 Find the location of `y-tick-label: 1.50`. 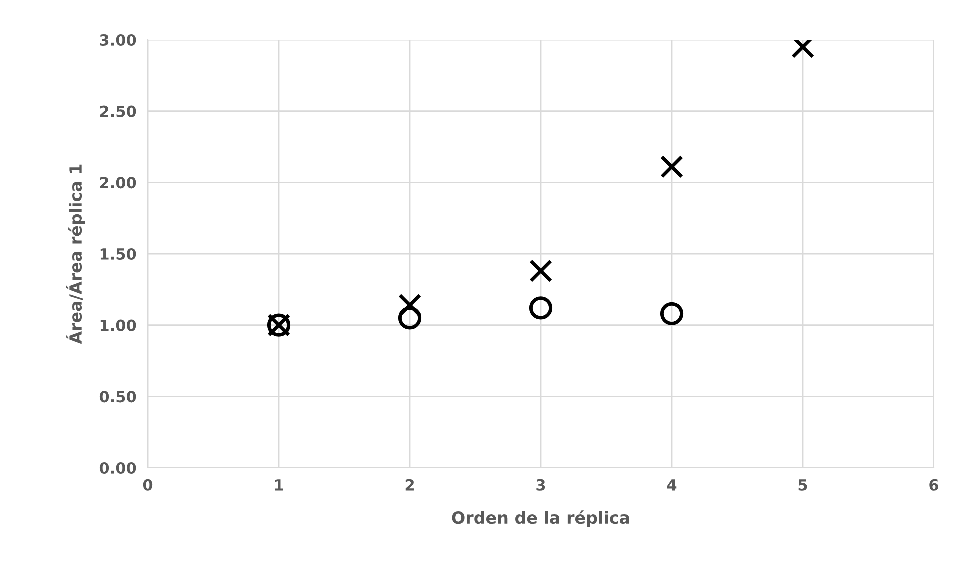

y-tick-label: 1.50 is located at coordinates (118, 254).